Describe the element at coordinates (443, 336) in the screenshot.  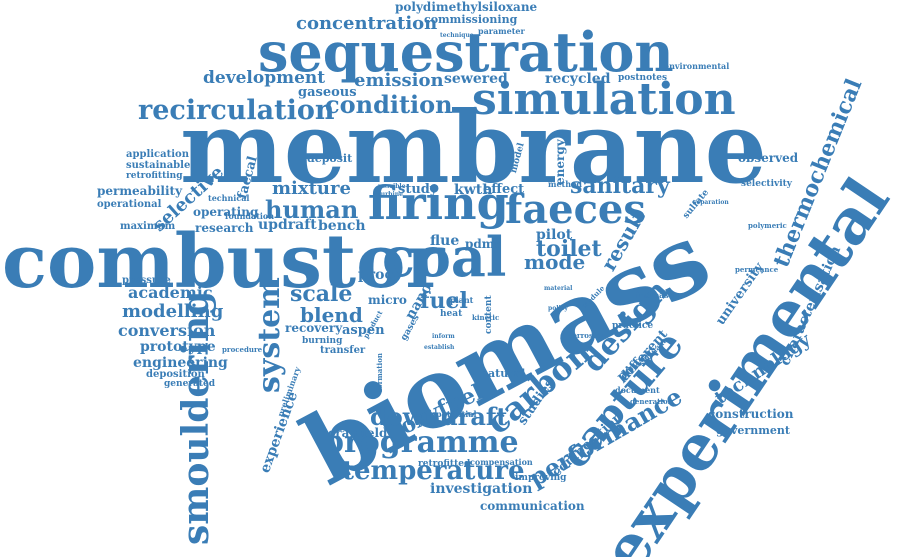
I see `word-inform: inform` at that location.